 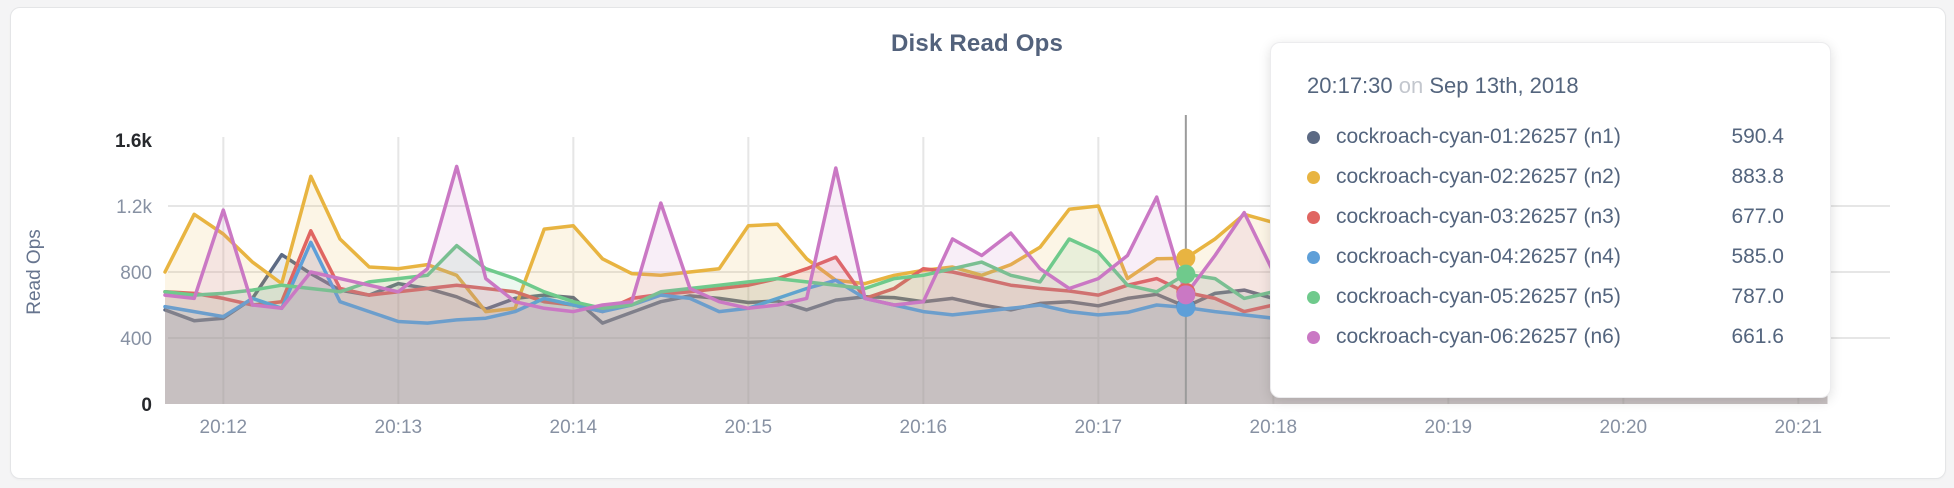 I want to click on y-tick-label: 0, so click(x=146, y=405).